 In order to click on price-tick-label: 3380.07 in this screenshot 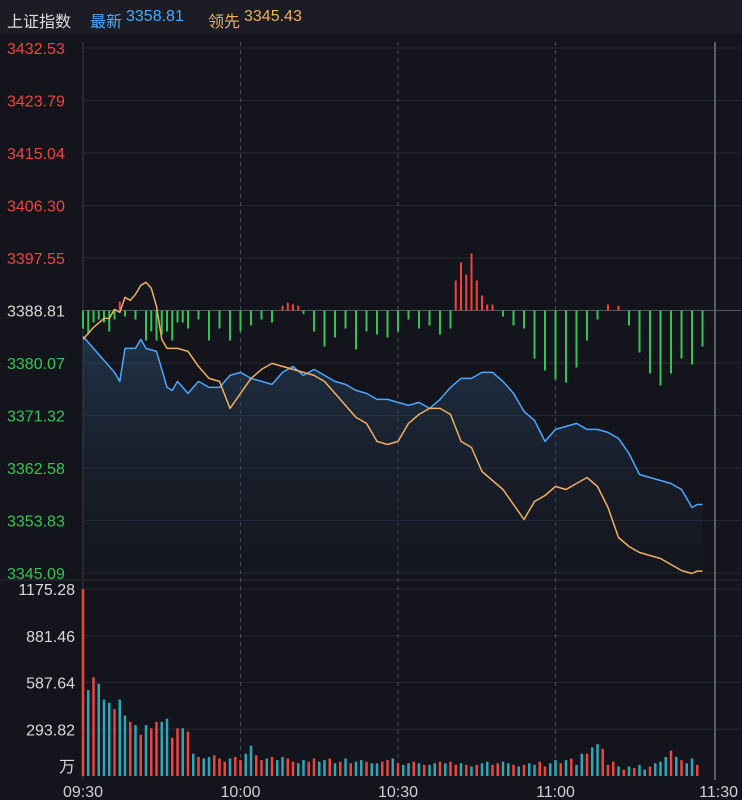, I will do `click(36, 364)`.